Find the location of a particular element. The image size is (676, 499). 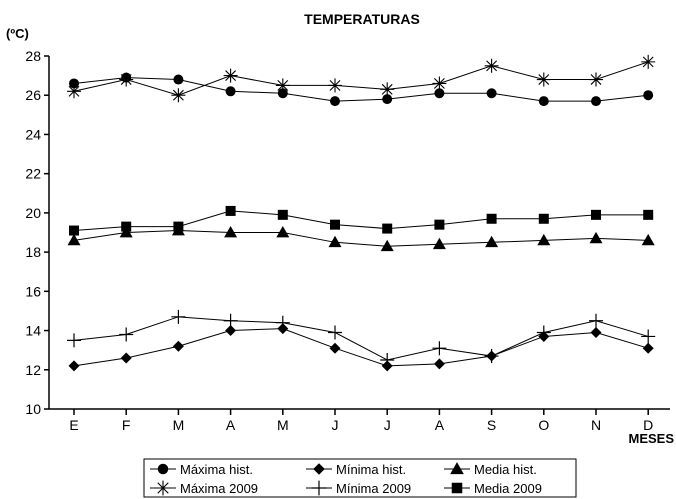

y-axis-unit: (ºC) is located at coordinates (17, 33).